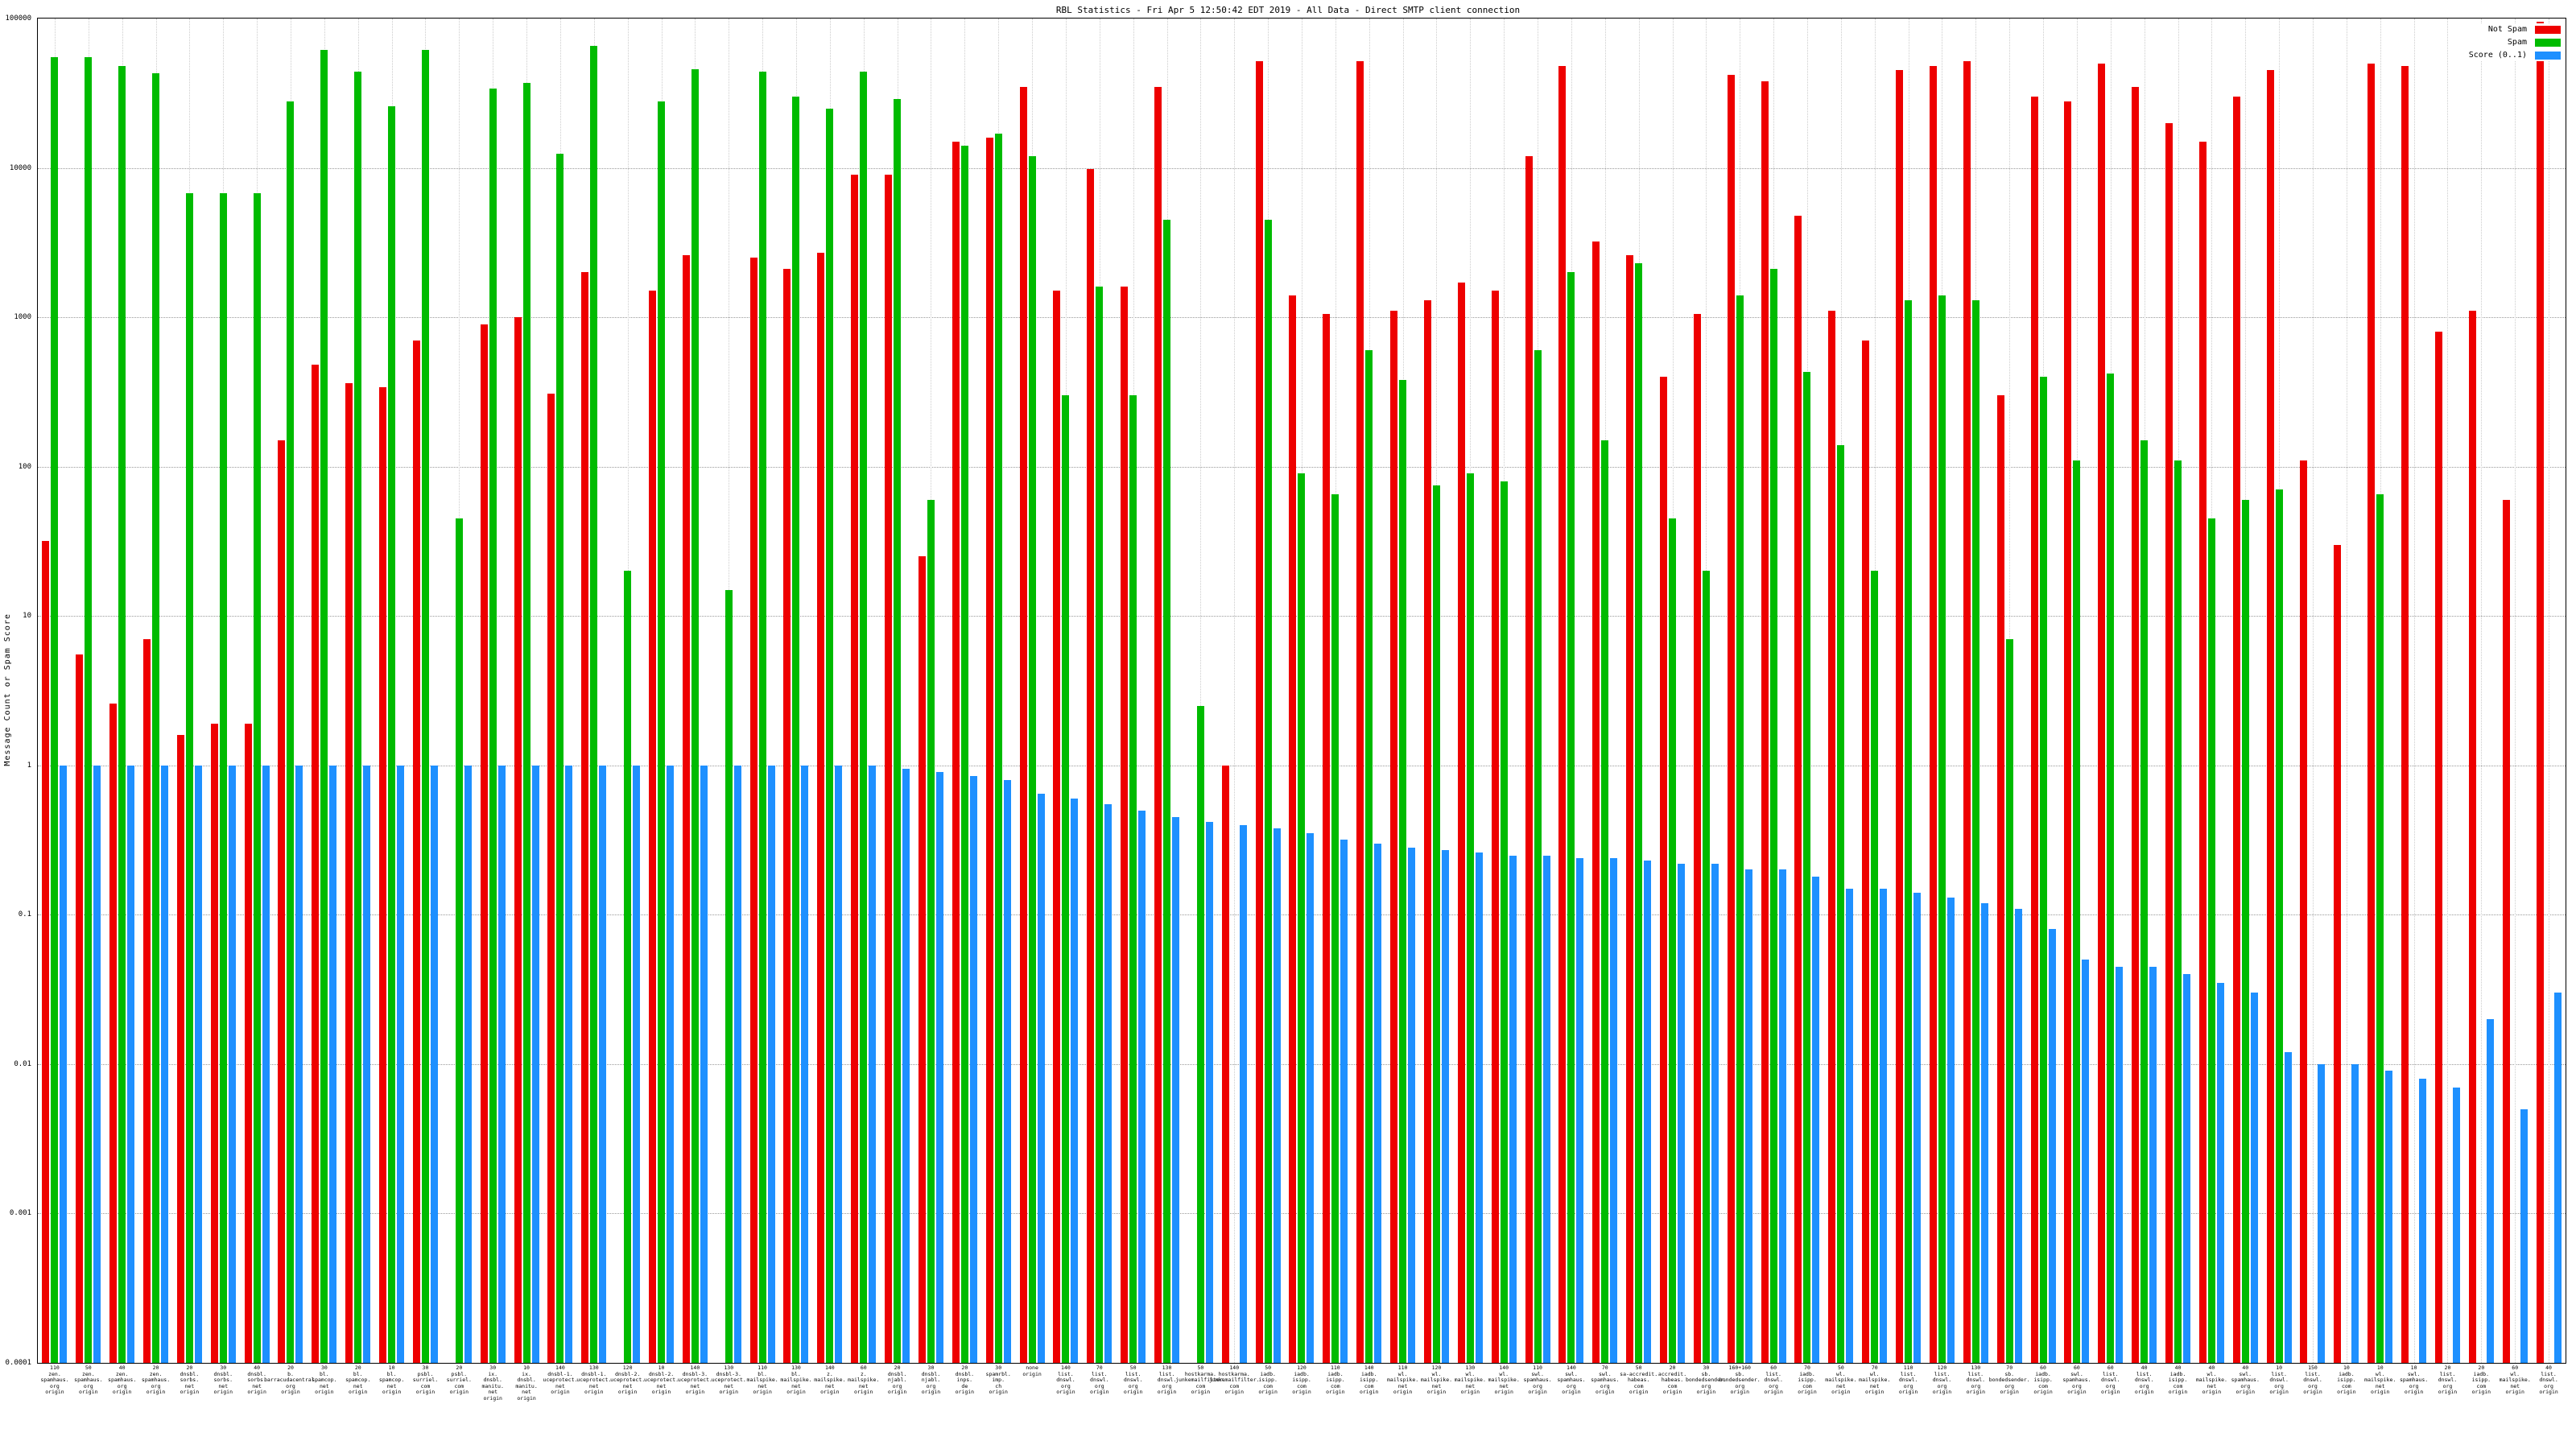  I want to click on bar-group: 110 iadb. isipp. com origin, so click(1335, 707).